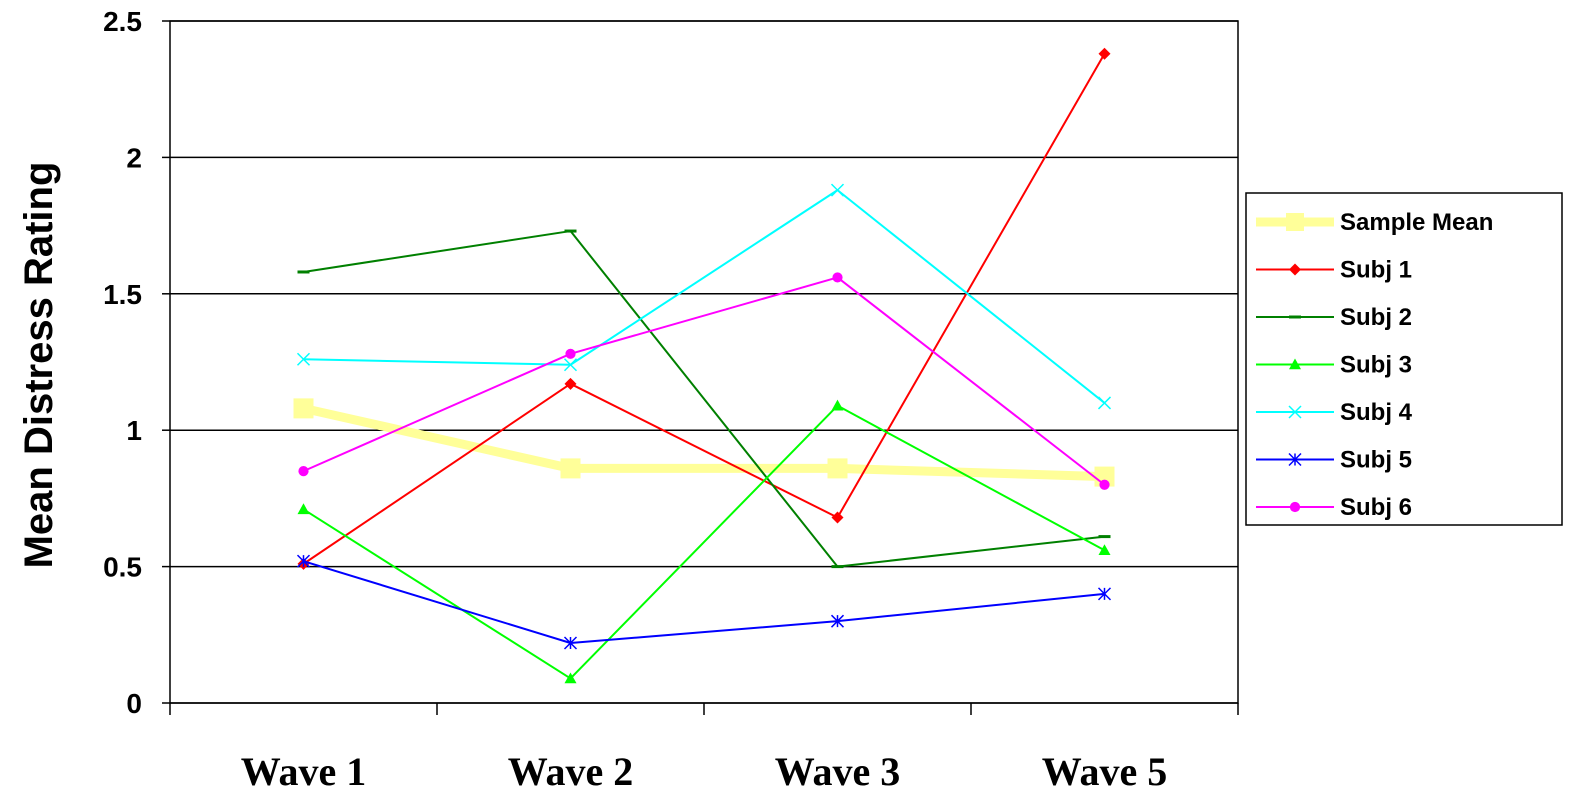  Describe the element at coordinates (1334, 507) in the screenshot. I see `legend-entry: Subj 6` at that location.